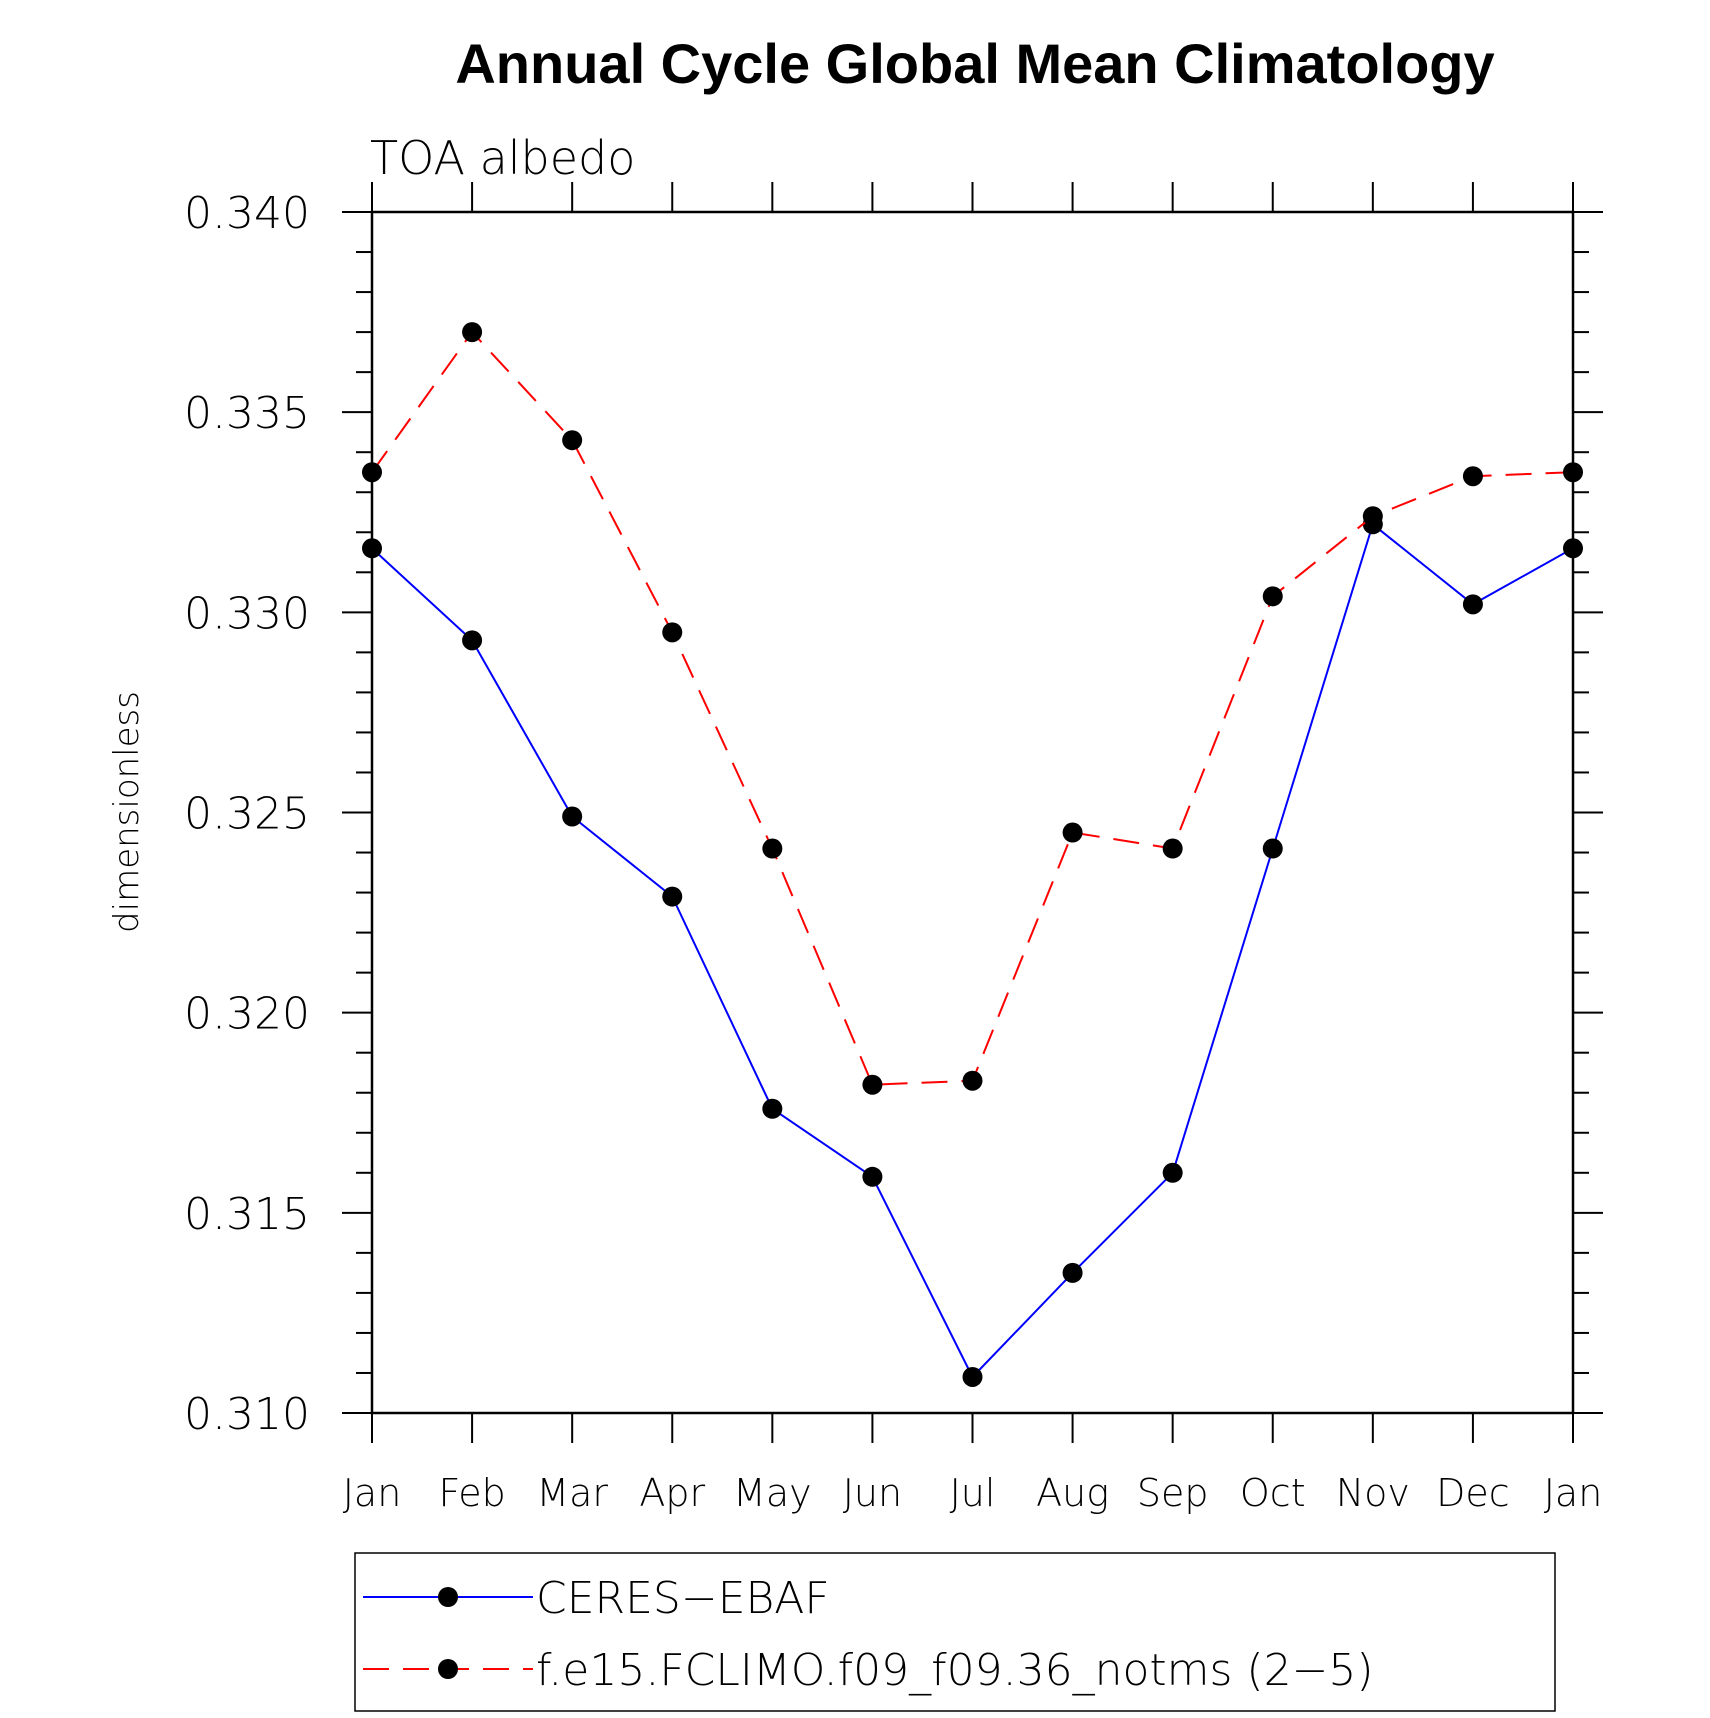  I want to click on x-tick-label: Nov, so click(1373, 1493).